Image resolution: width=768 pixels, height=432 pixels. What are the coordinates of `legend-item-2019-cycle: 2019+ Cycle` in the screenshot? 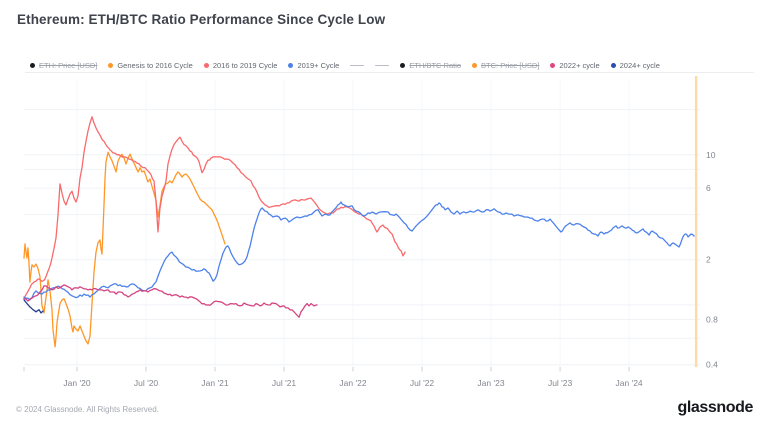 It's located at (313, 65).